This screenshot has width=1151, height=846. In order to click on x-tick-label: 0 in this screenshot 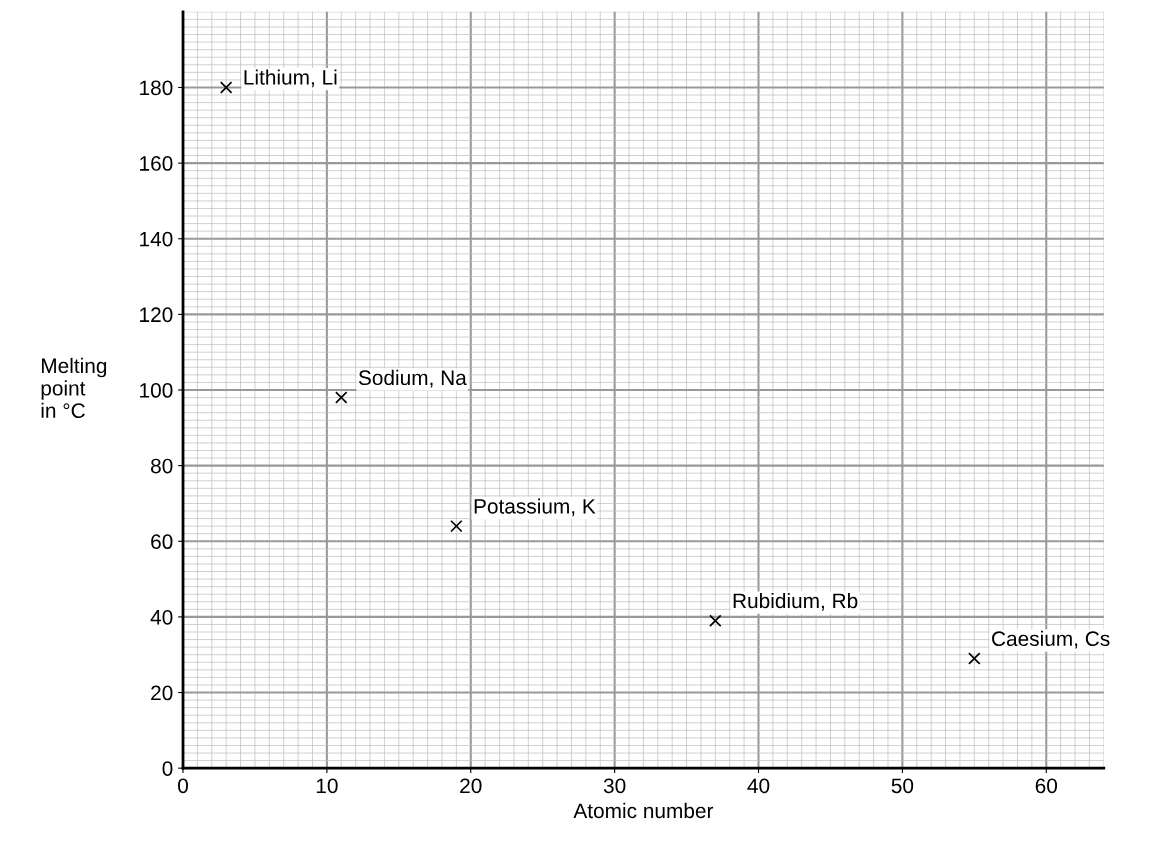, I will do `click(183, 786)`.